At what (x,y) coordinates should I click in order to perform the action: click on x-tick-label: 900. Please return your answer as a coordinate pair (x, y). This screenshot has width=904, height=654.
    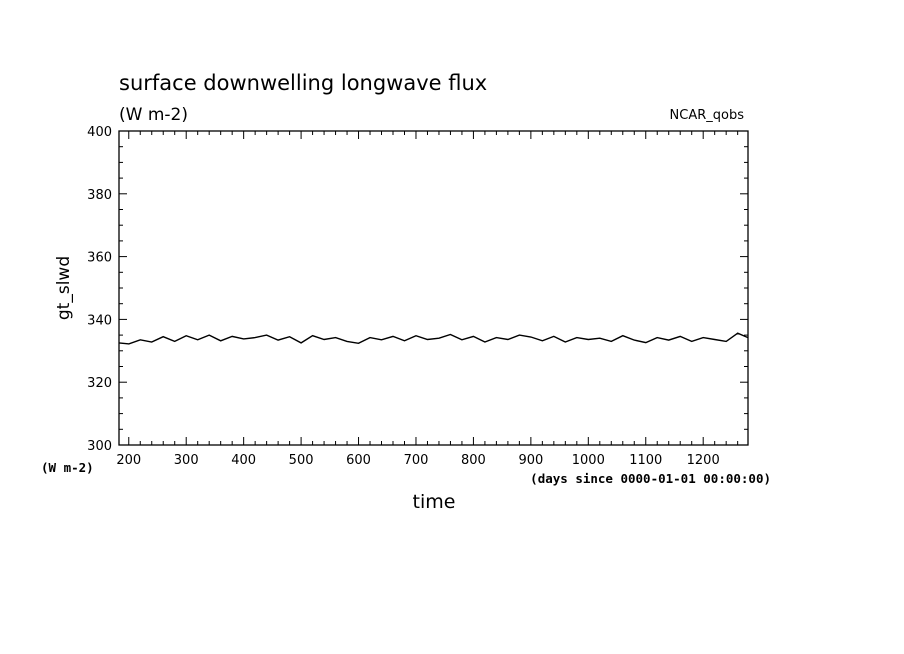
    Looking at the image, I should click on (530, 460).